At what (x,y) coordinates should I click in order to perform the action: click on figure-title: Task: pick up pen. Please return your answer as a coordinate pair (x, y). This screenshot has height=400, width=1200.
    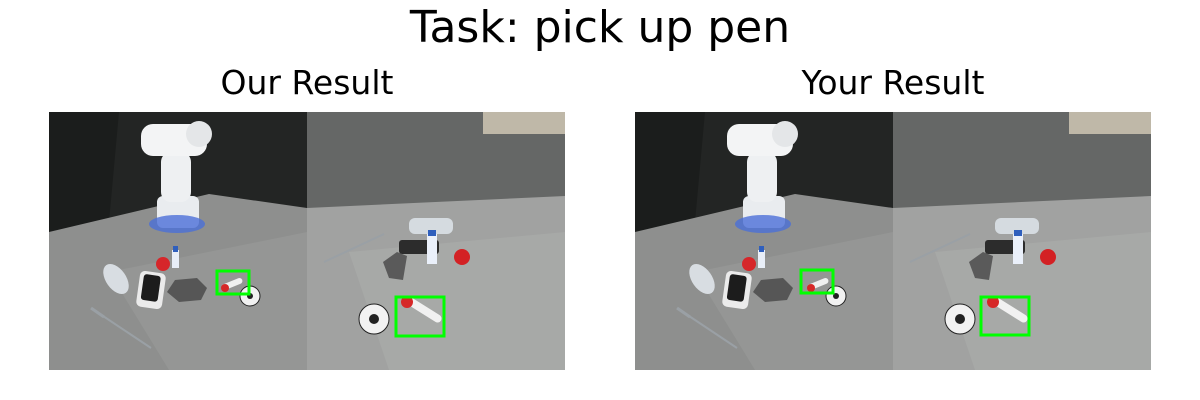
    Looking at the image, I should click on (600, 27).